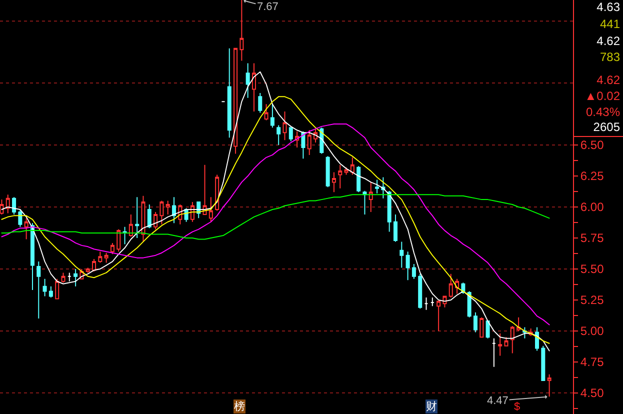  Describe the element at coordinates (592, 300) in the screenshot. I see `y-tick-label: 5.25` at that location.